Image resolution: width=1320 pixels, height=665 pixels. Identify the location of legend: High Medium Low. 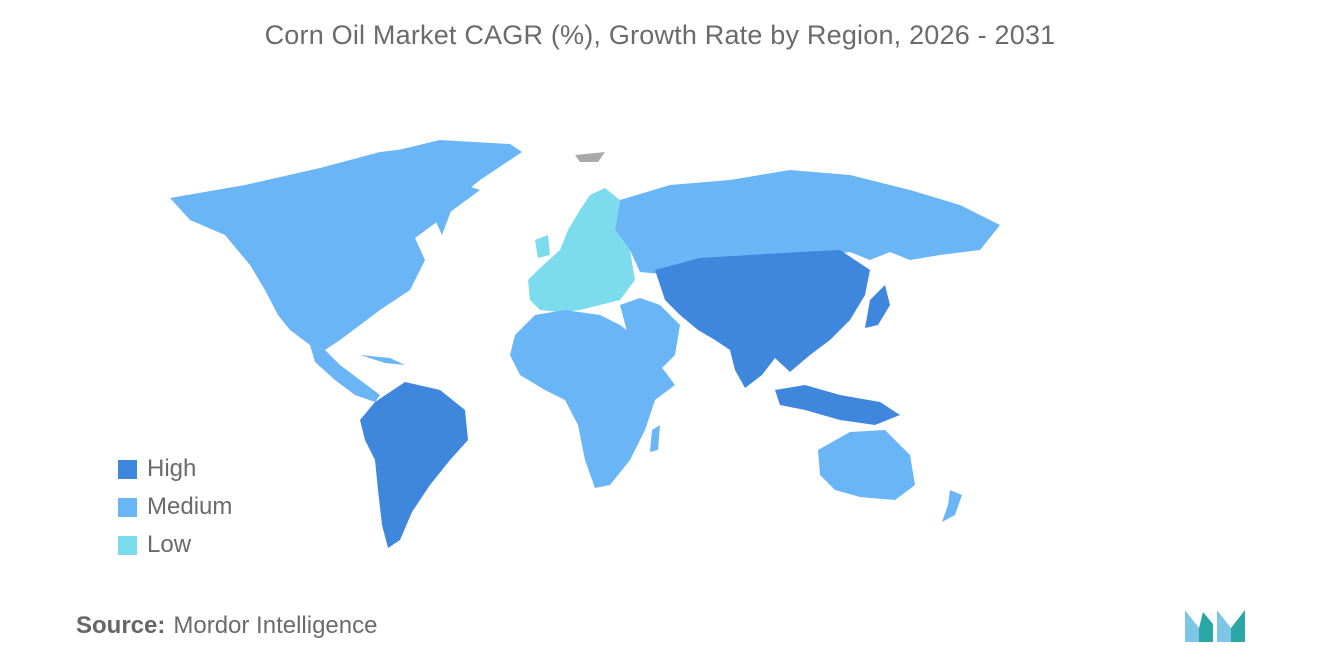
(175, 507).